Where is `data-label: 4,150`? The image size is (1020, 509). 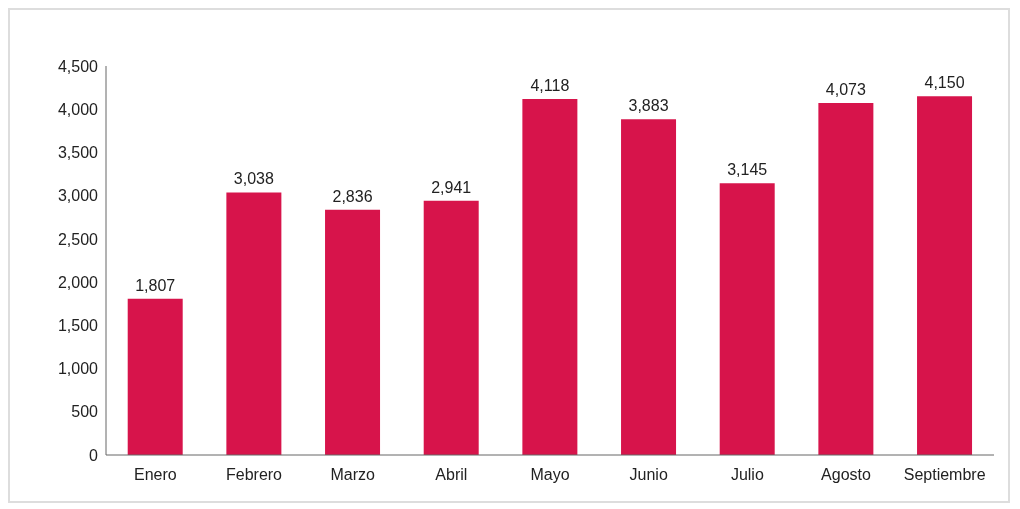 data-label: 4,150 is located at coordinates (944, 83).